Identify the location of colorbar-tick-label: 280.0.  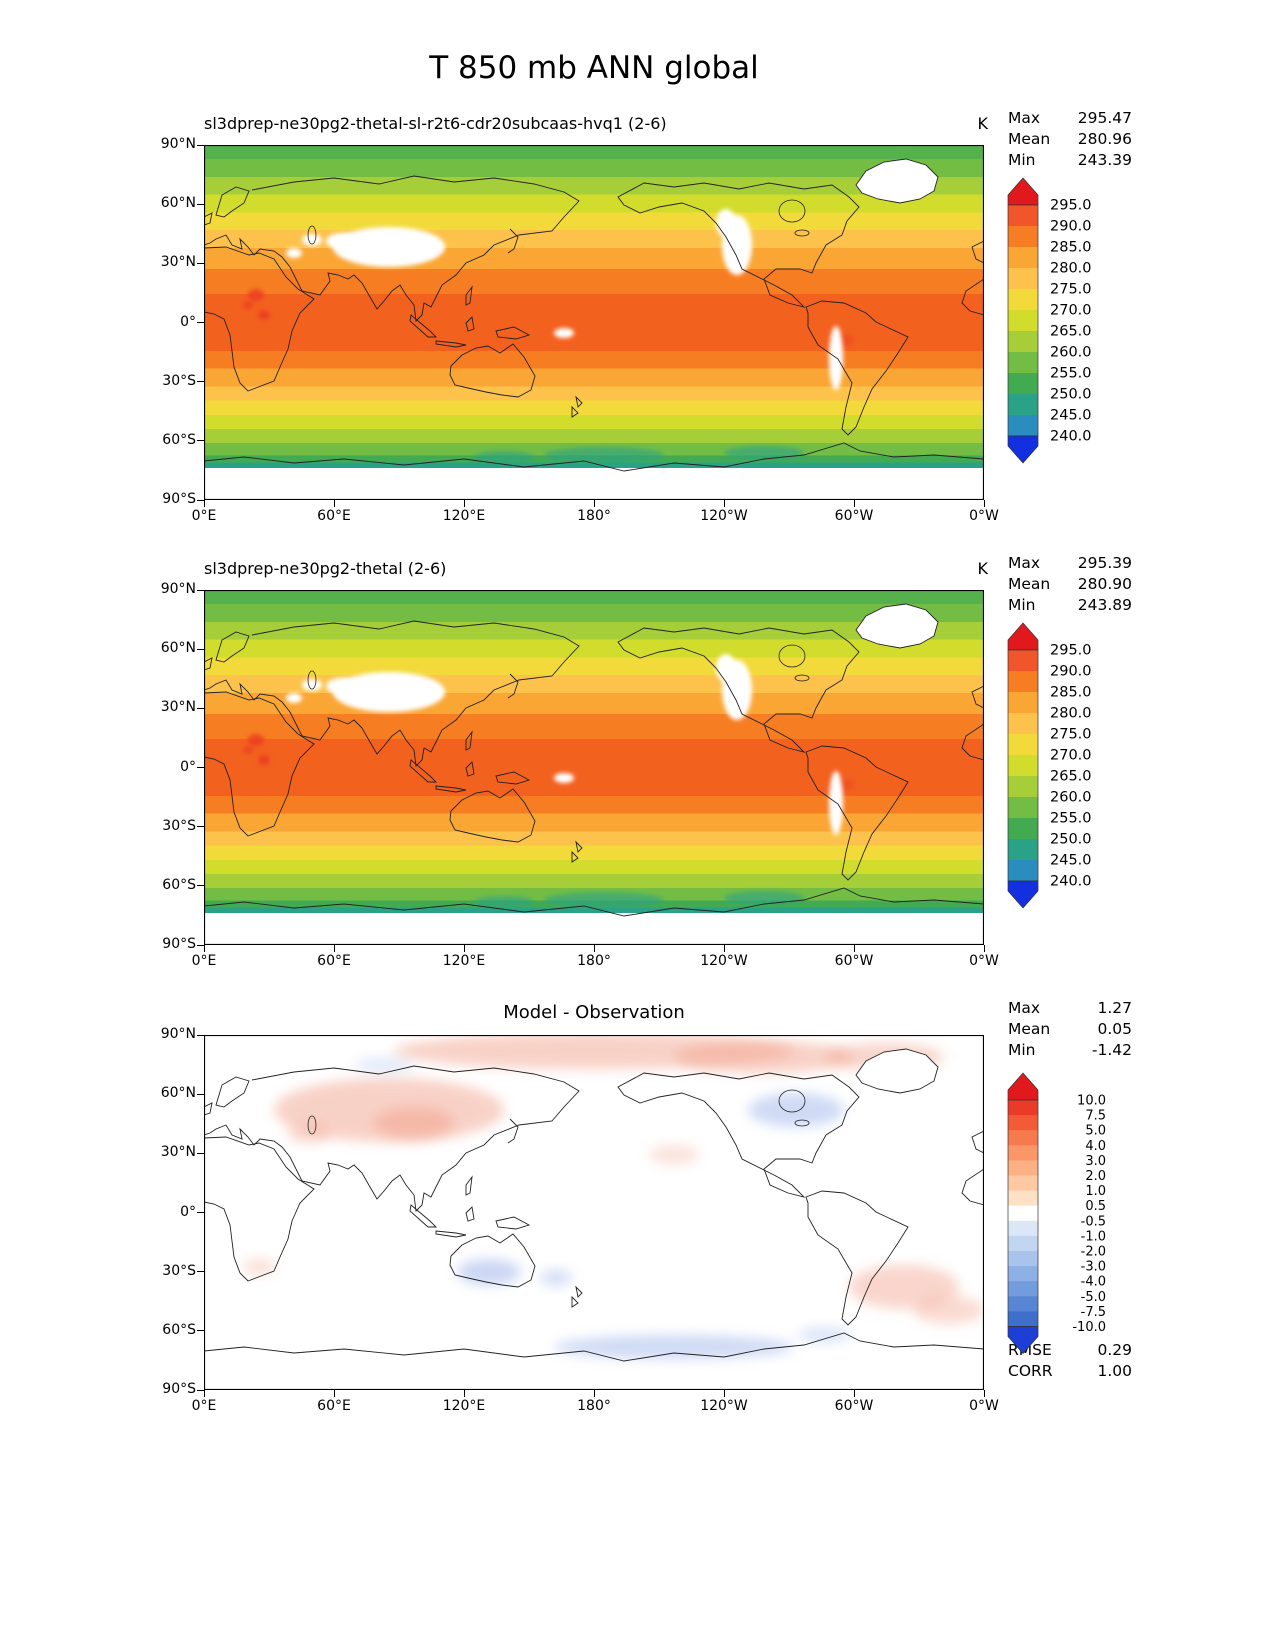
(1071, 269).